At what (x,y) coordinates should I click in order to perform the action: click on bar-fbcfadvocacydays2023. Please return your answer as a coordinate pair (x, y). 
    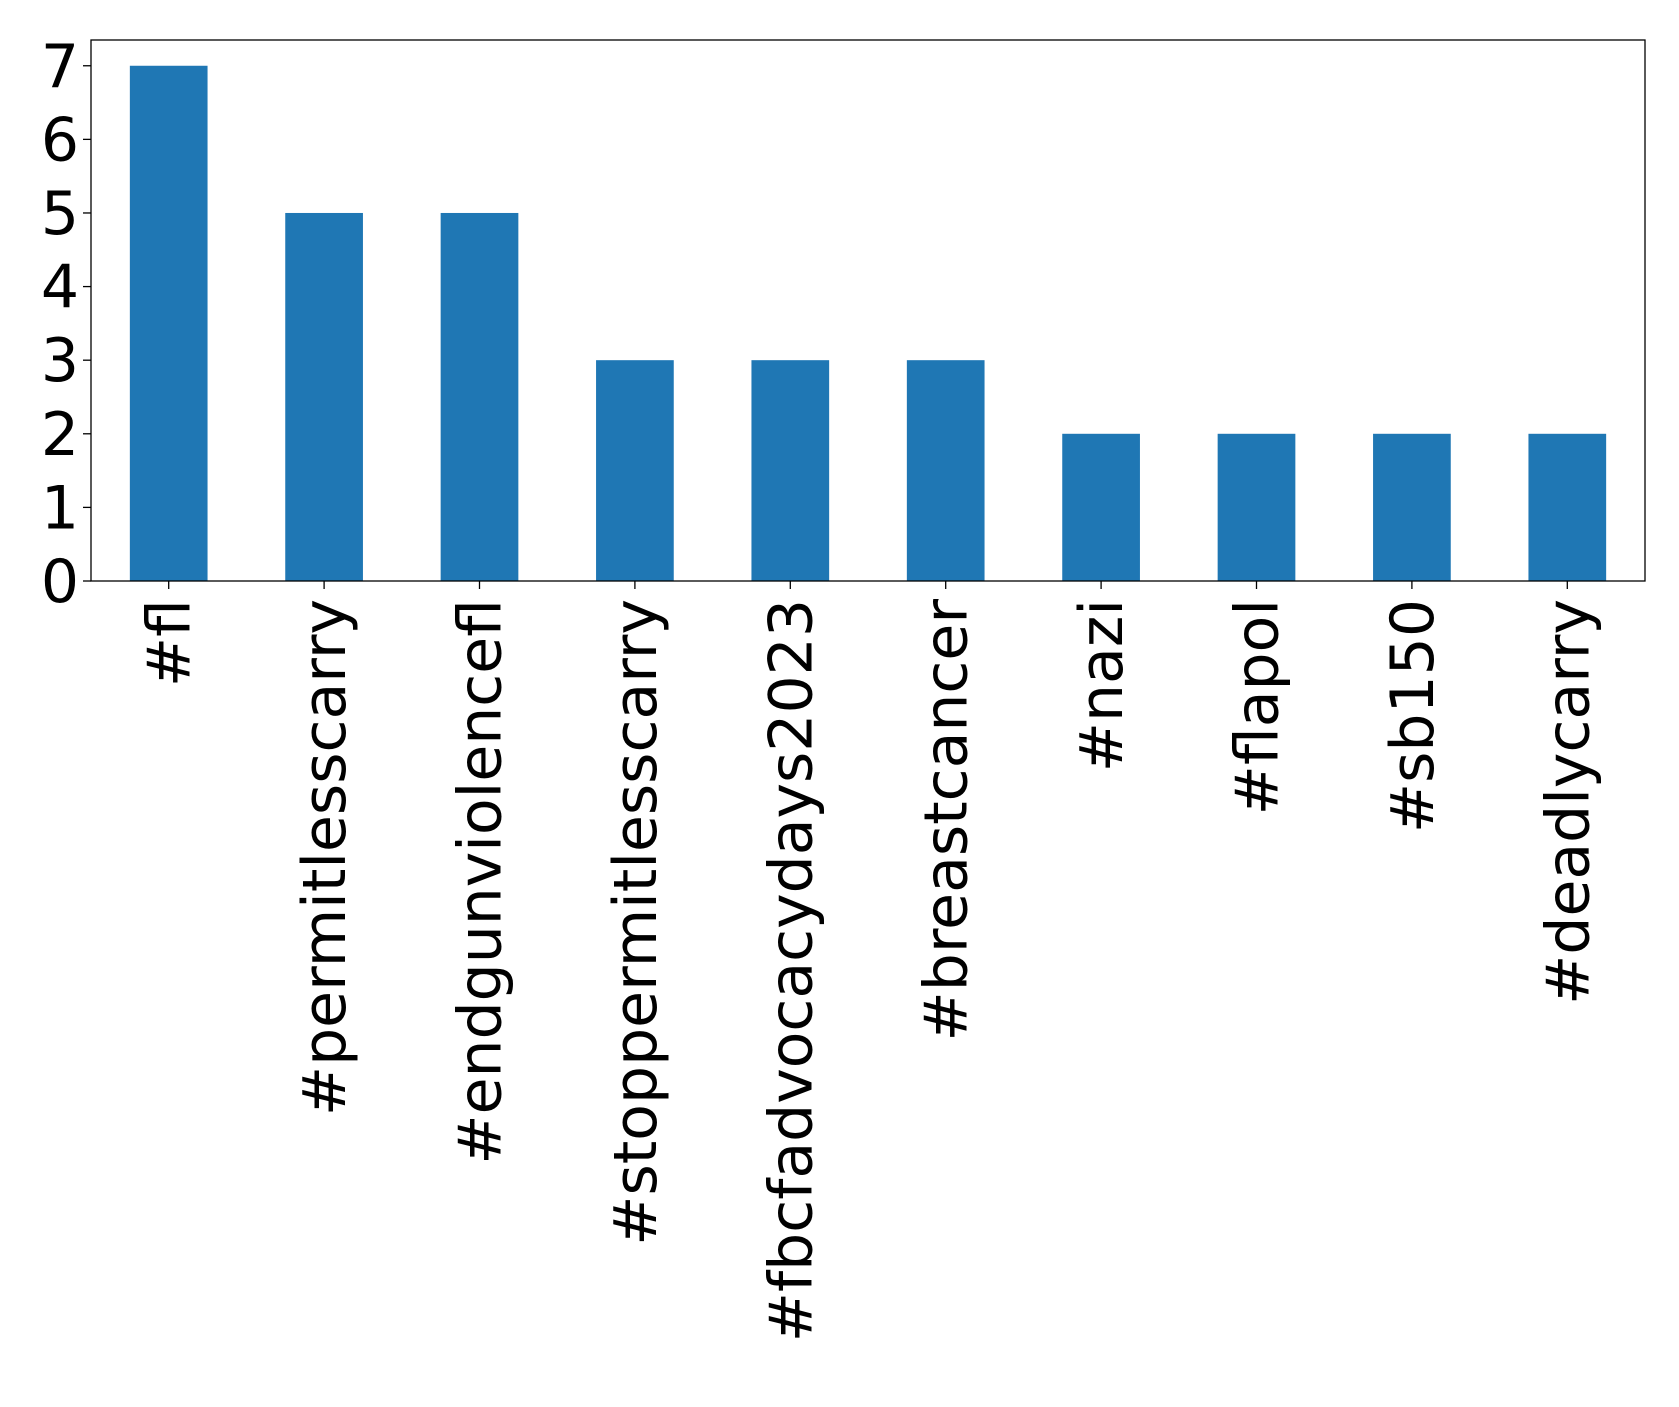
    Looking at the image, I should click on (790, 470).